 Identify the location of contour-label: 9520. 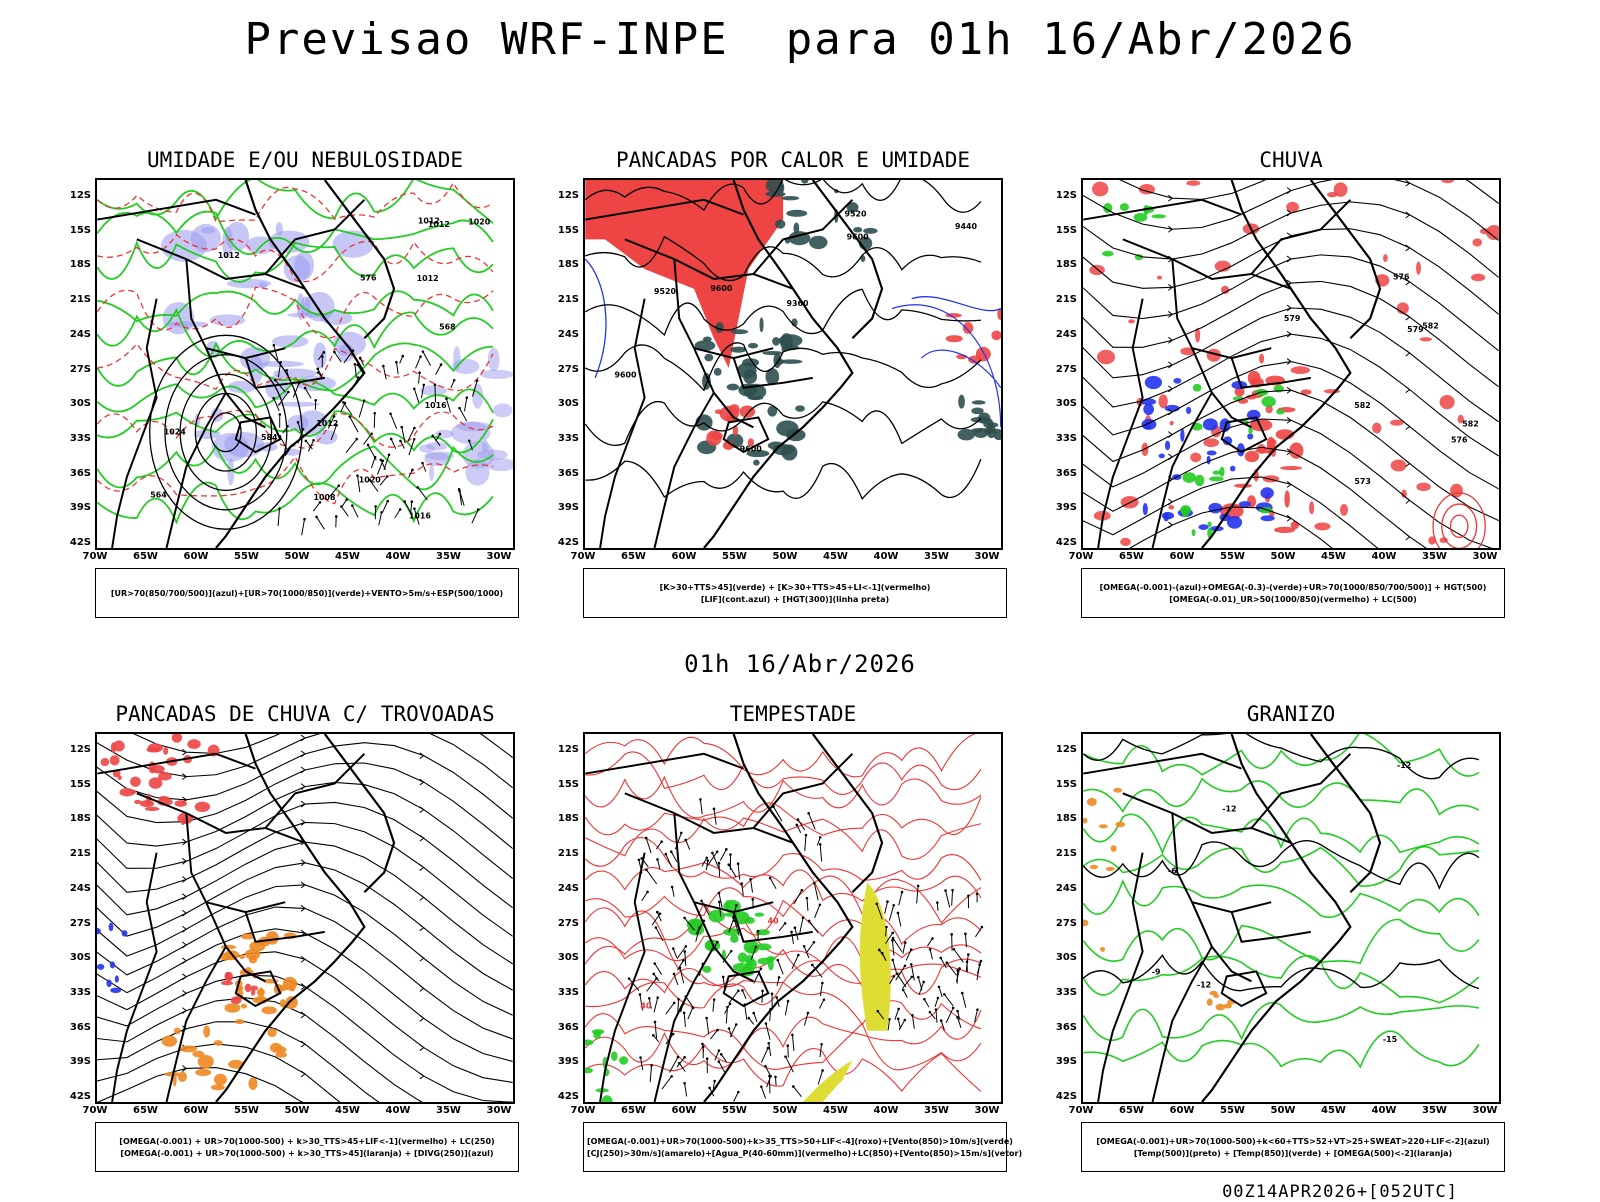
(856, 213).